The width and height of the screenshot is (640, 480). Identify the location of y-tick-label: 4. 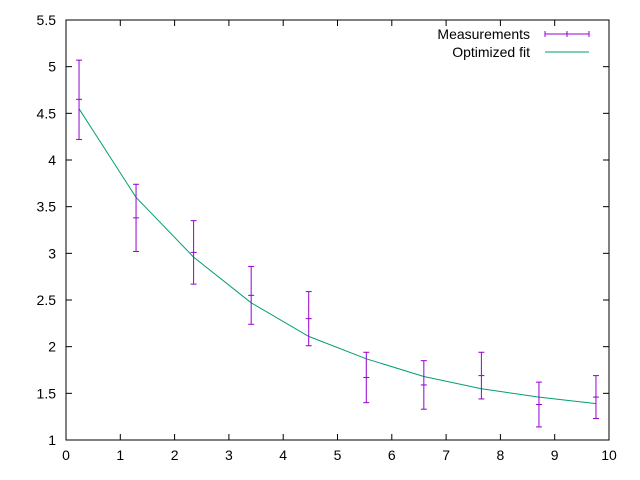
(52, 160).